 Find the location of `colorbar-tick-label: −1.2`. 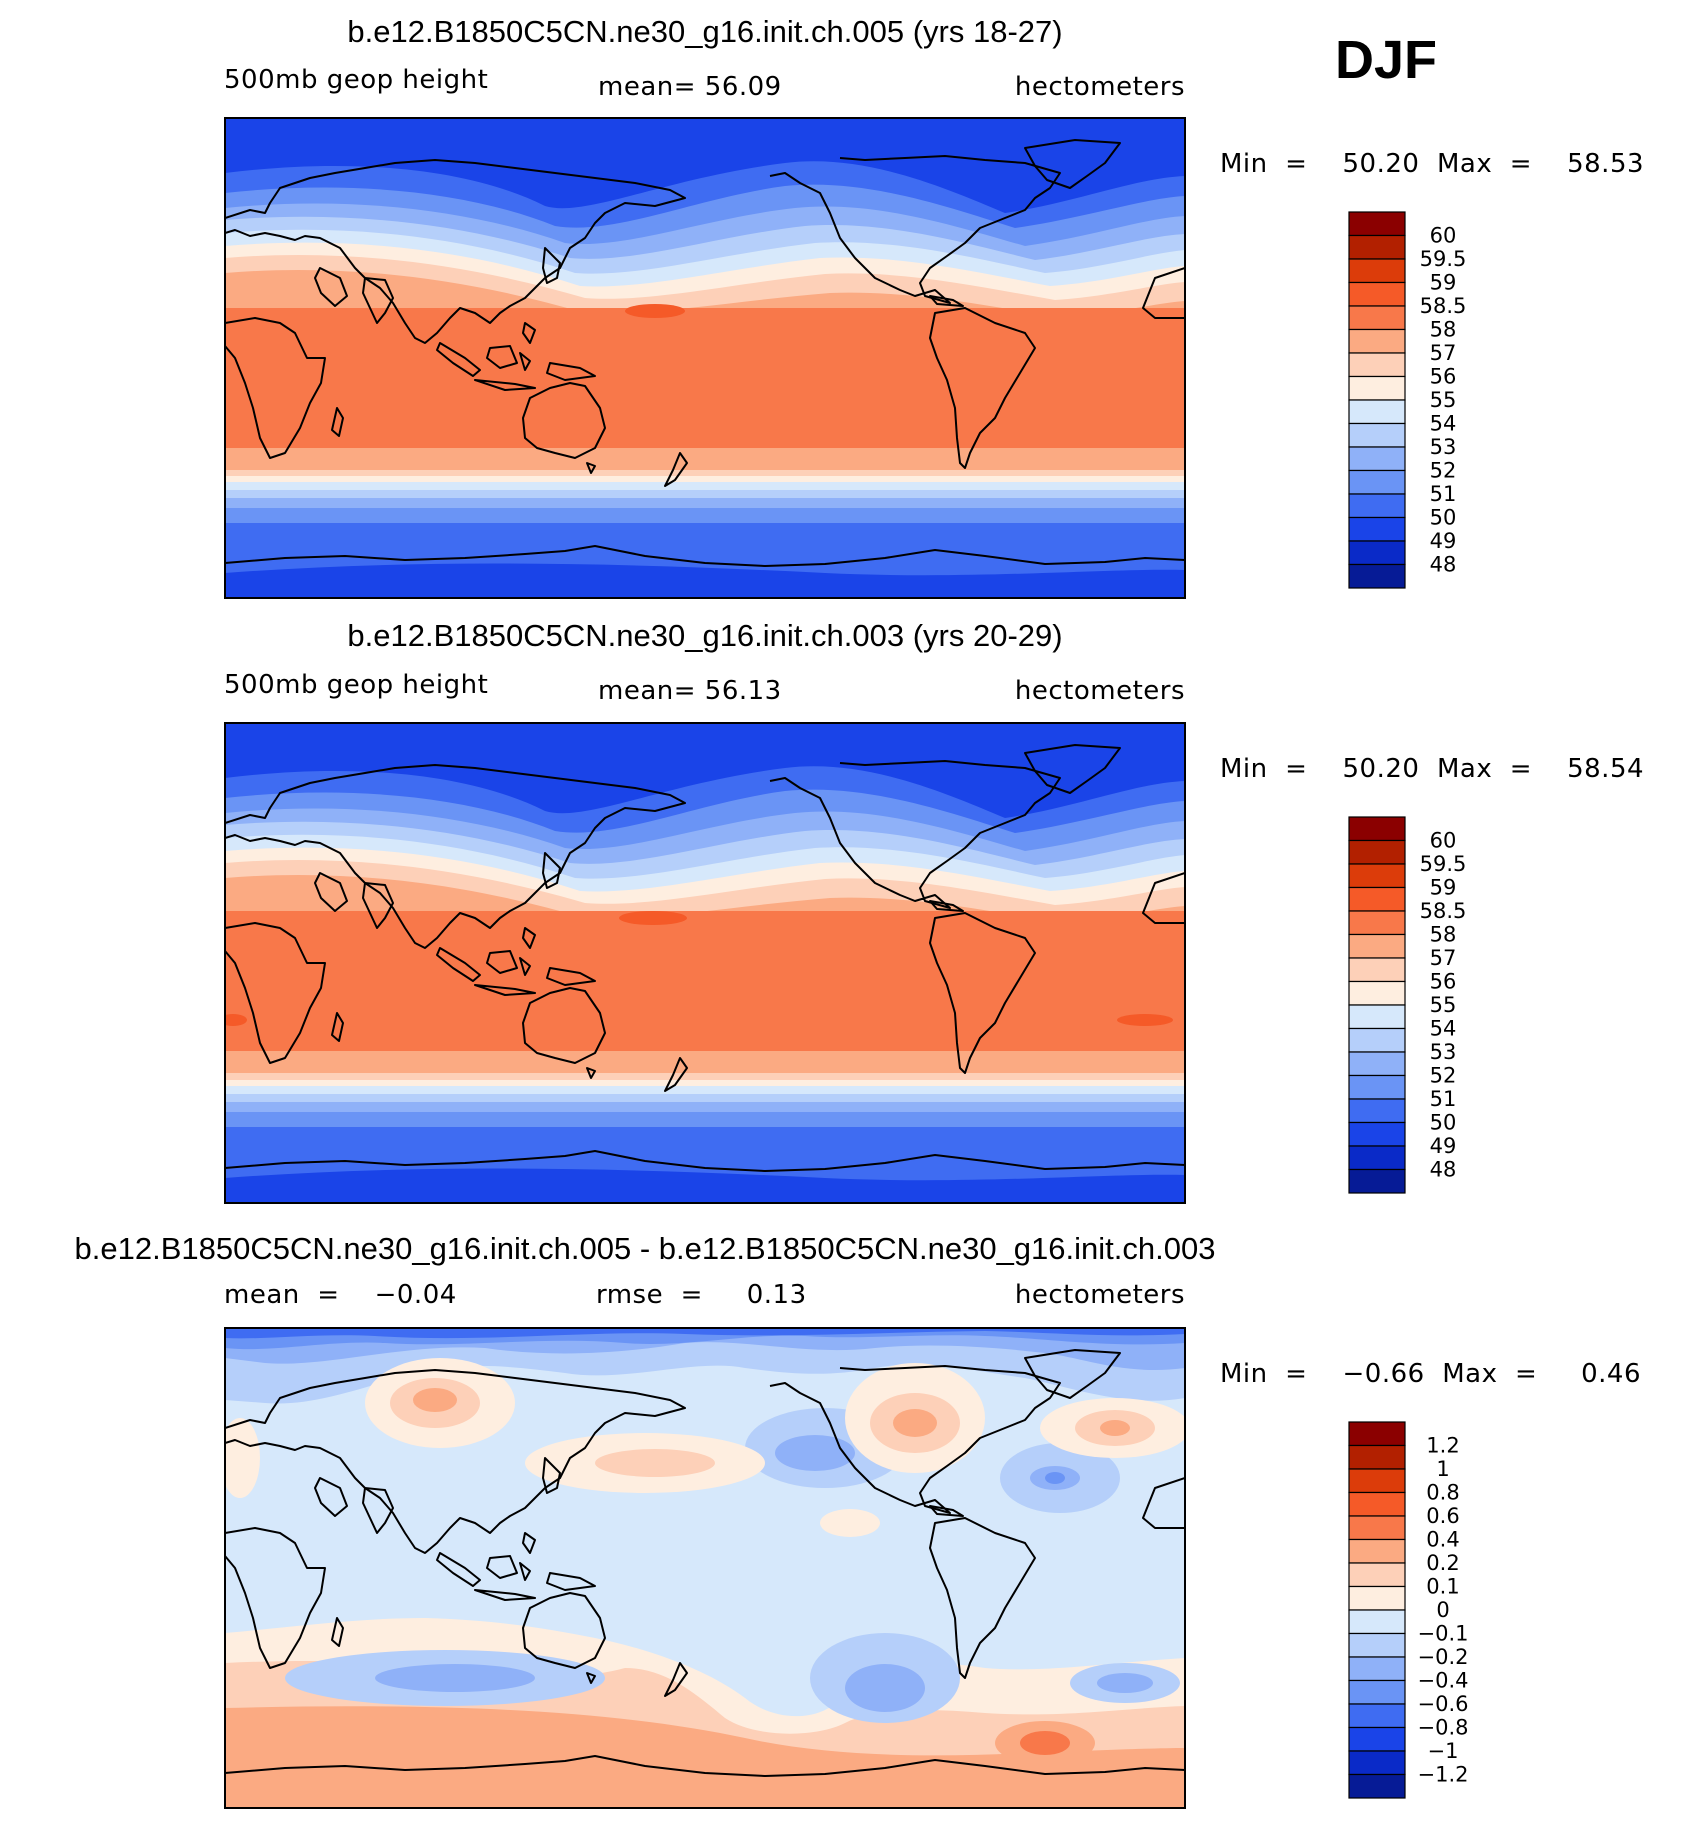

colorbar-tick-label: −1.2 is located at coordinates (1443, 1775).